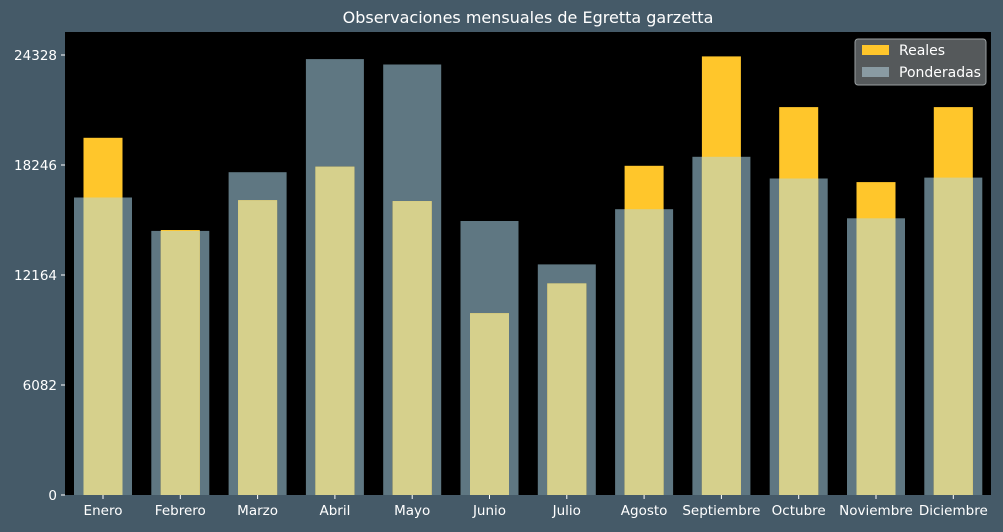  I want to click on y-tick-label-24328: 24328, so click(35, 56).